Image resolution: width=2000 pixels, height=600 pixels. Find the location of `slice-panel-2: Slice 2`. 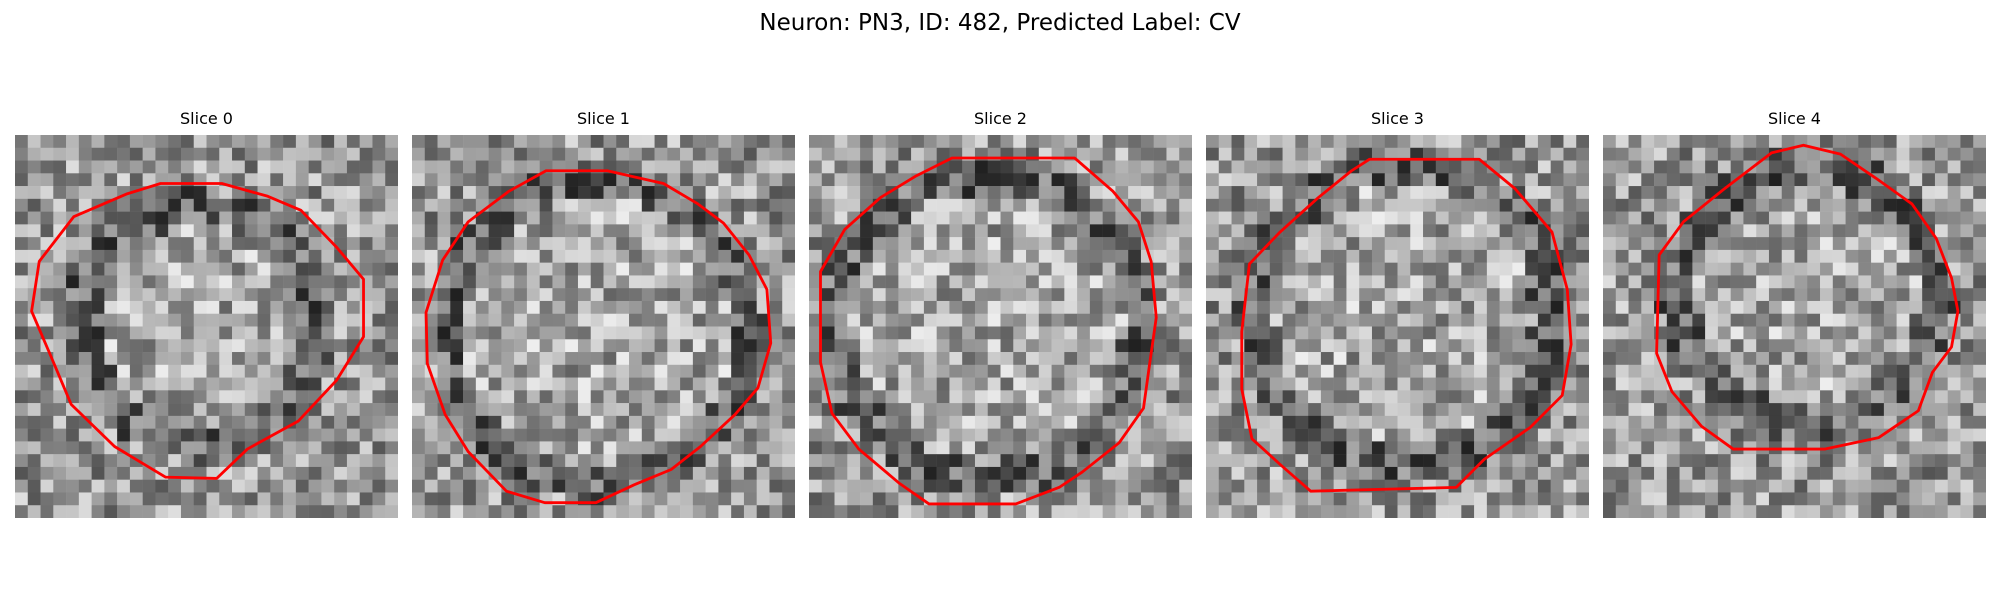

slice-panel-2: Slice 2 is located at coordinates (1000, 313).